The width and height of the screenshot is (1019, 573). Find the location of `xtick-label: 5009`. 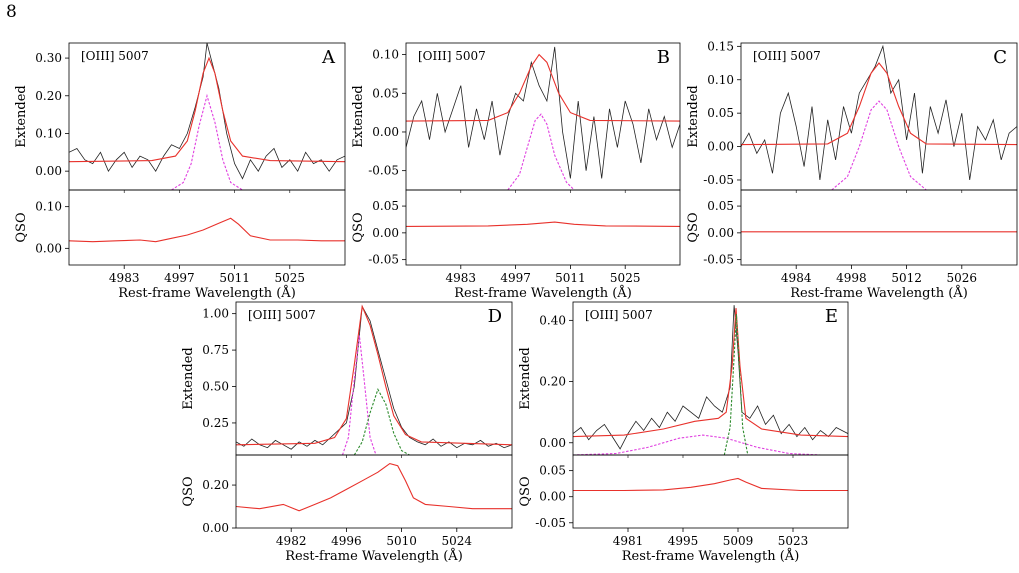

xtick-label: 5009 is located at coordinates (738, 541).